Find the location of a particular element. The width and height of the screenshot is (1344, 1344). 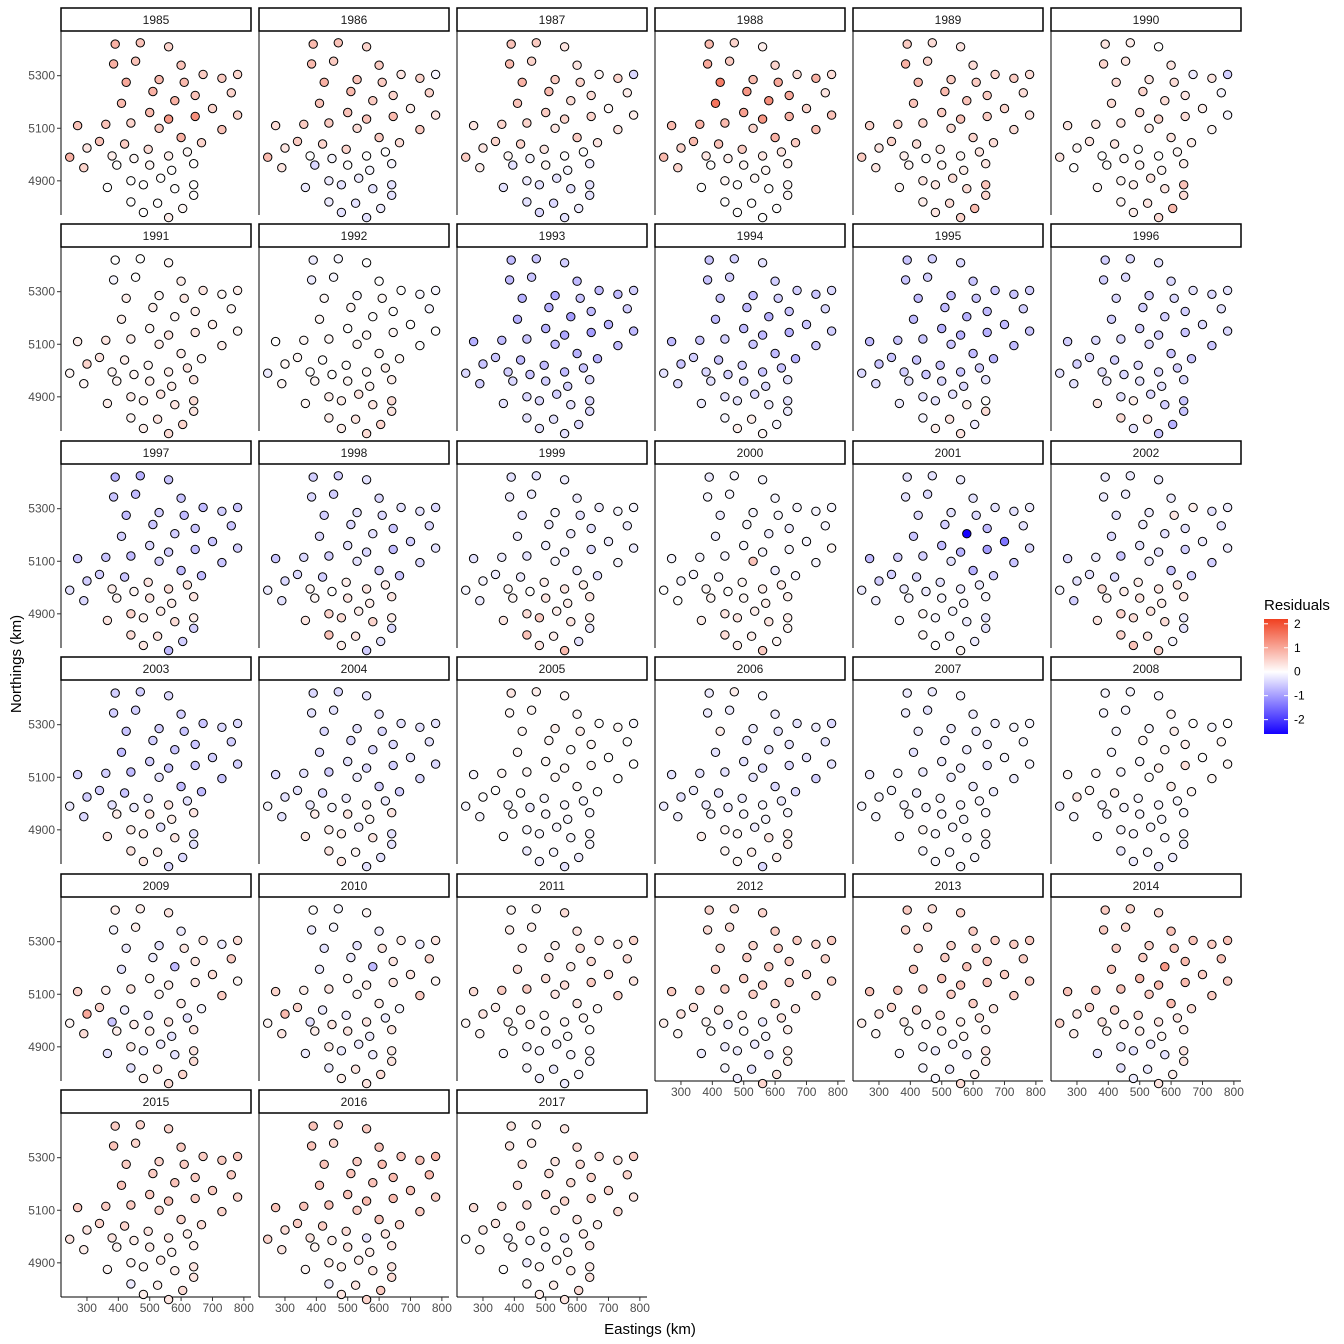

x-tick-label: 400 is located at coordinates (712, 1092).